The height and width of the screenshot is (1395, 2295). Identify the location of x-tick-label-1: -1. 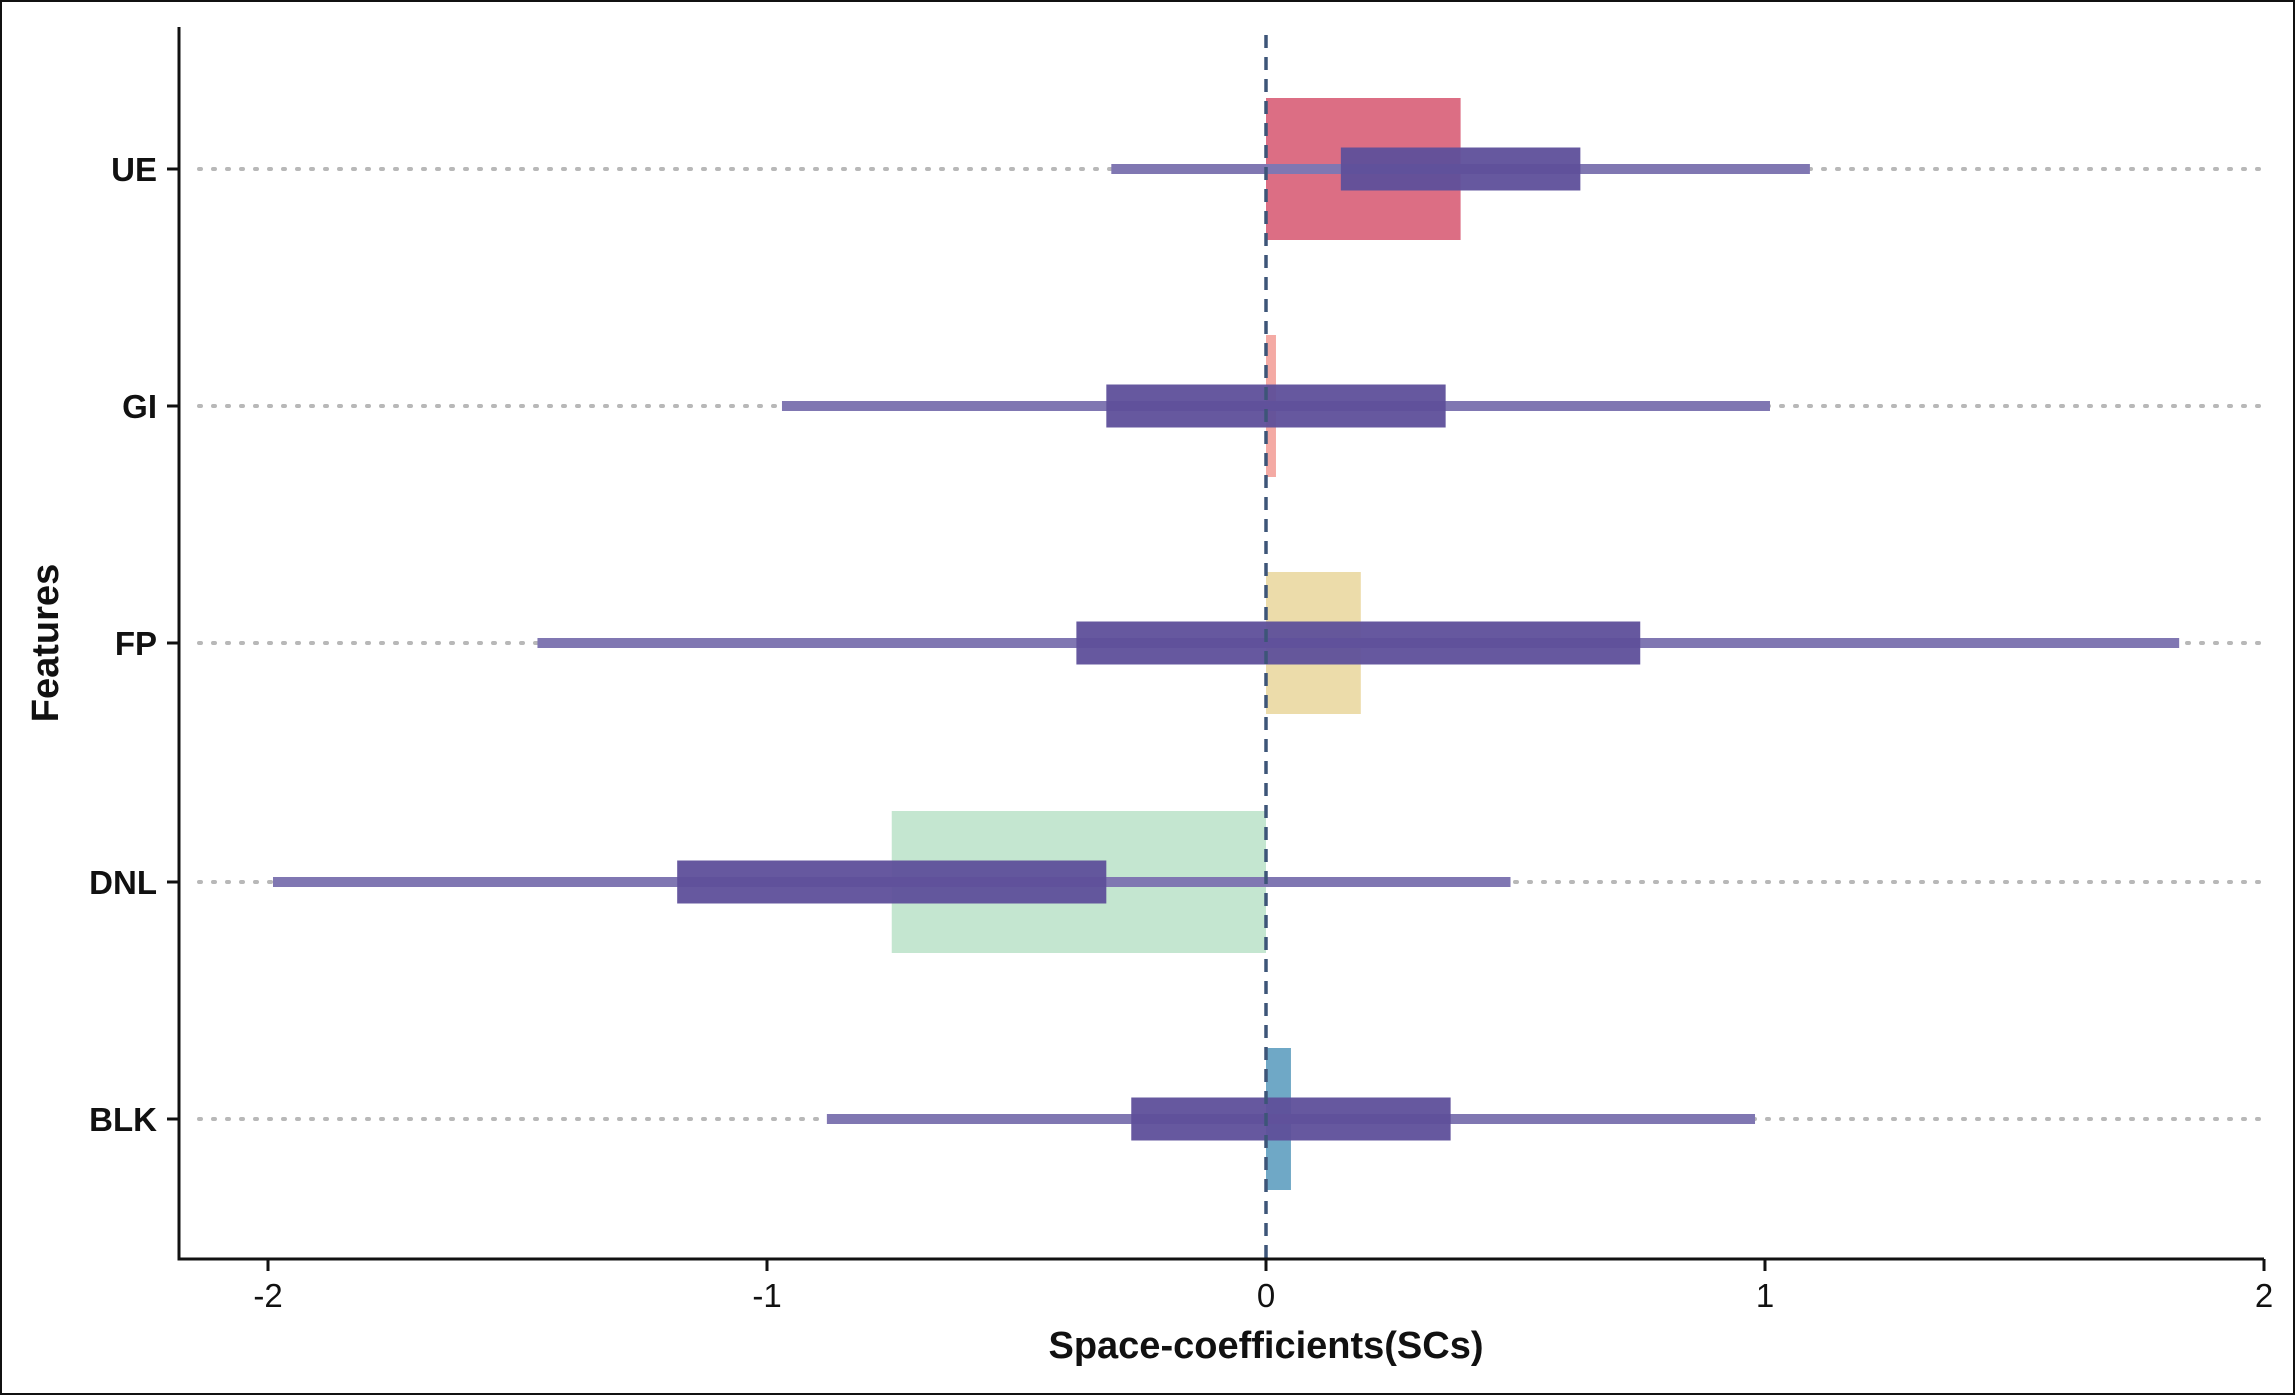
(766, 1295).